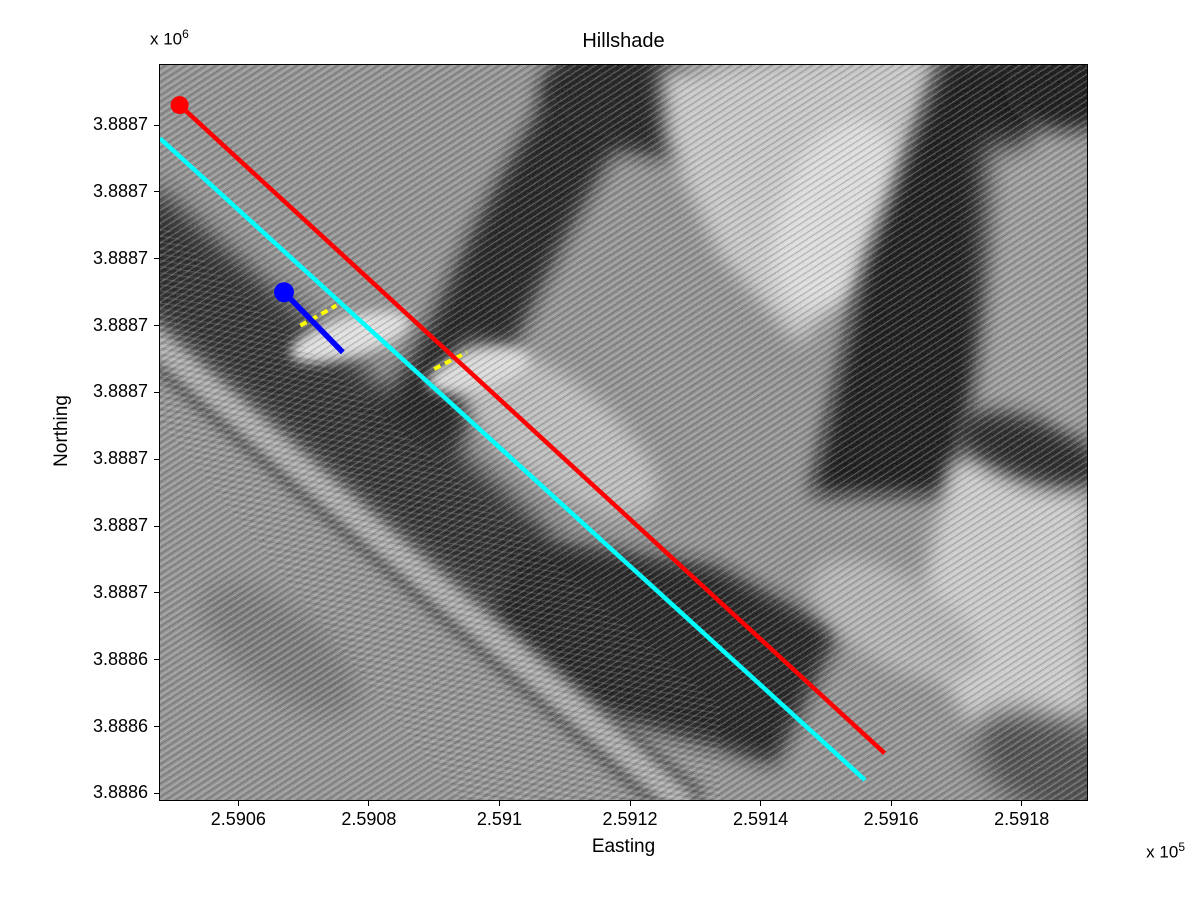 The image size is (1200, 900). Describe the element at coordinates (284, 292) in the screenshot. I see `series-blue-line-marker` at that location.